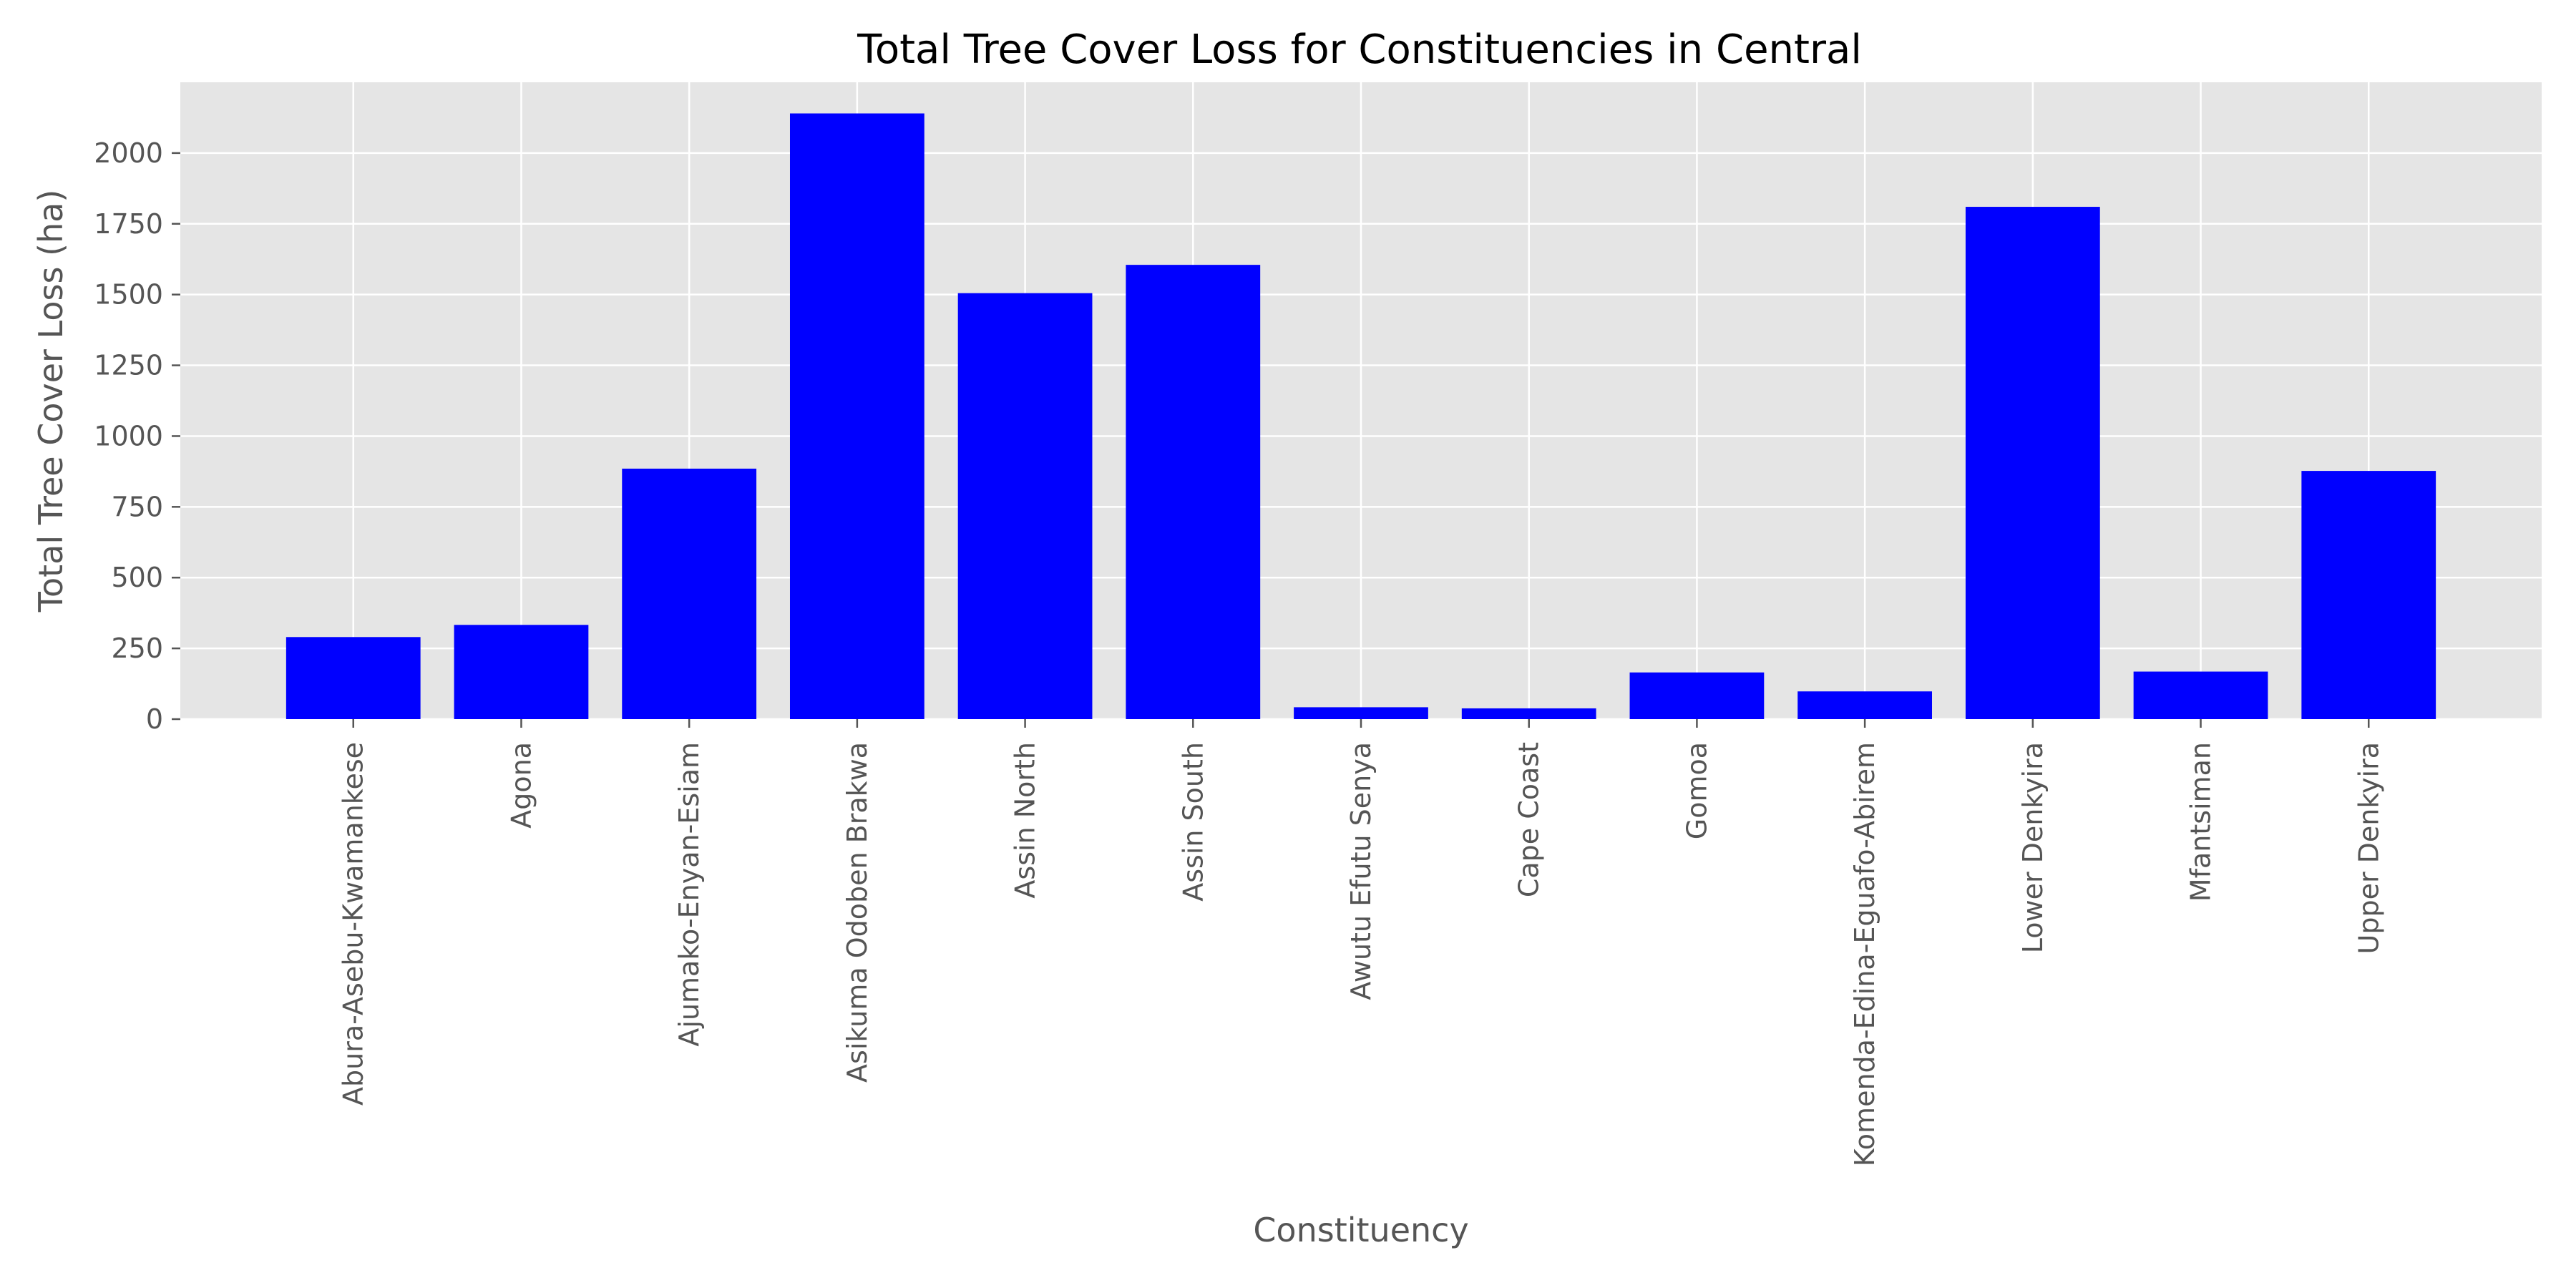 The width and height of the screenshot is (2576, 1288). Describe the element at coordinates (1360, 1230) in the screenshot. I see `x-axis-label: Constituency` at that location.